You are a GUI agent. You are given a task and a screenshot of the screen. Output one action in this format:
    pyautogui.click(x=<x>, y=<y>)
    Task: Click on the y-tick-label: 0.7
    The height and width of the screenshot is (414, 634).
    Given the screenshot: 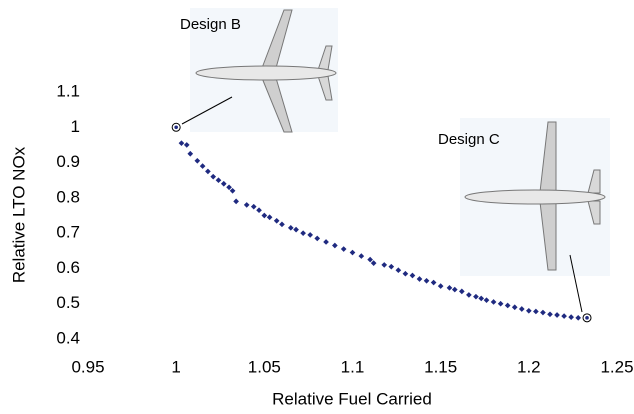 What is the action you would take?
    pyautogui.click(x=68, y=232)
    